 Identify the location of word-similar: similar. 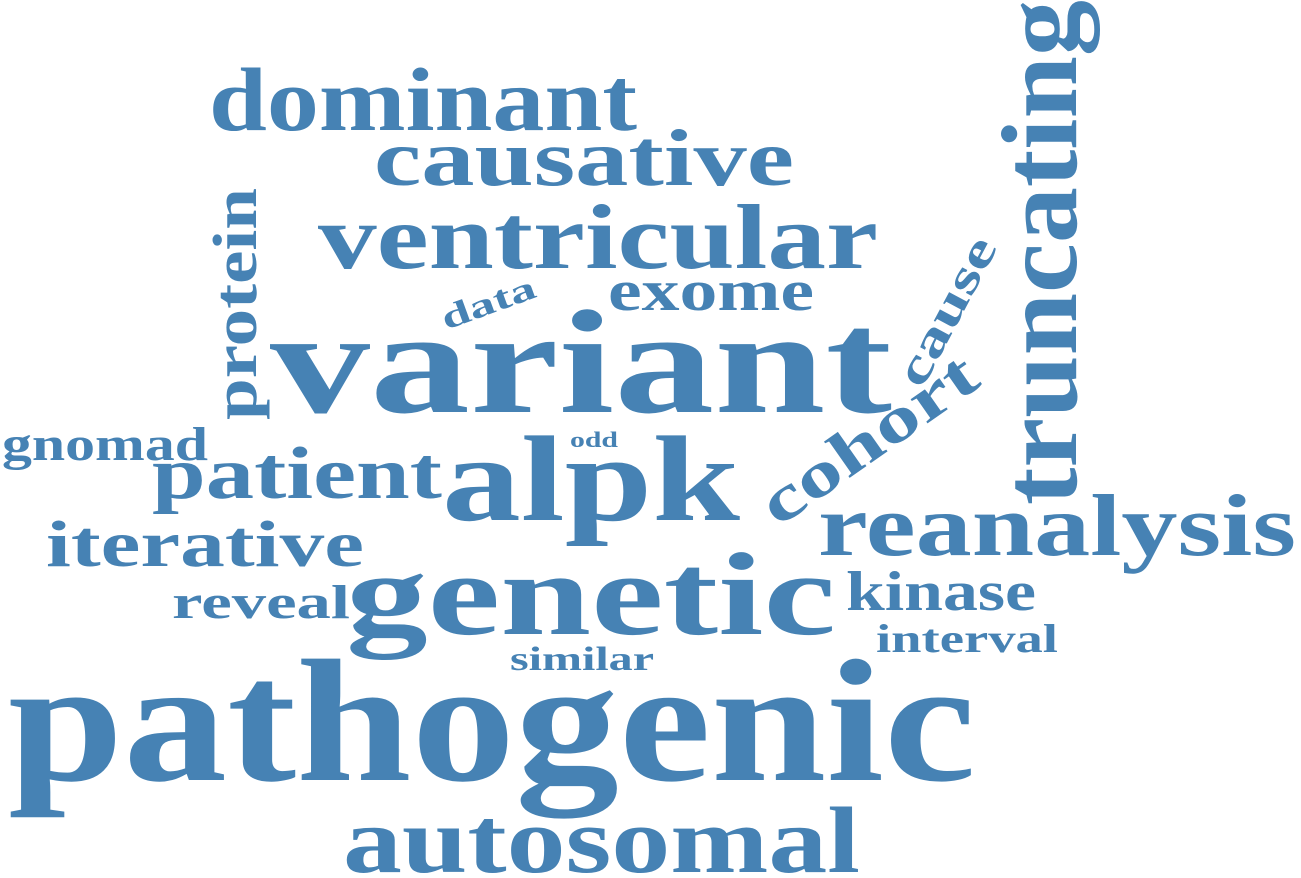
(582, 659).